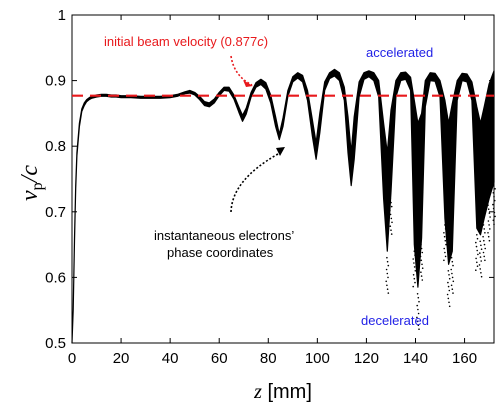 The image size is (499, 411). What do you see at coordinates (254, 183) in the screenshot?
I see `annotation-arrow-phase-coordinates` at bounding box center [254, 183].